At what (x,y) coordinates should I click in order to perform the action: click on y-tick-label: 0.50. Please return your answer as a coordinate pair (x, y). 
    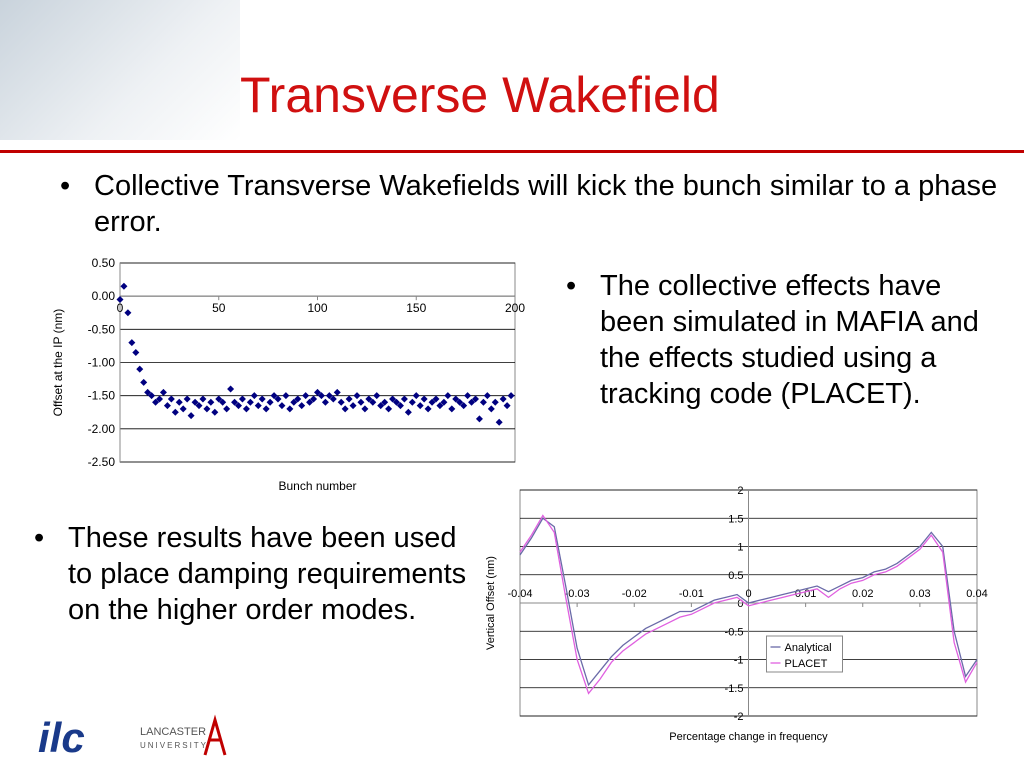
    Looking at the image, I should click on (104, 263).